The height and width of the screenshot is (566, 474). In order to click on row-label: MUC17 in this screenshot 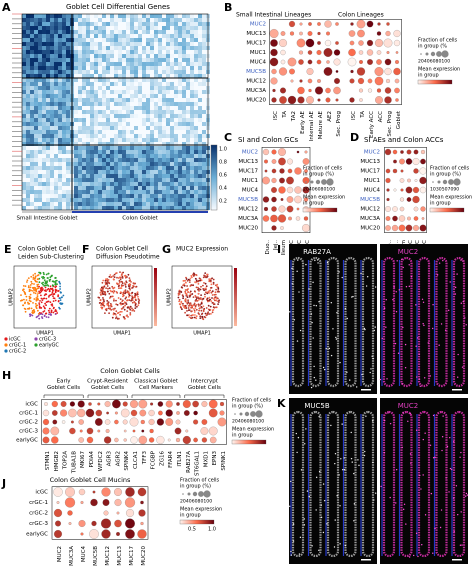, I will do `click(248, 172)`.